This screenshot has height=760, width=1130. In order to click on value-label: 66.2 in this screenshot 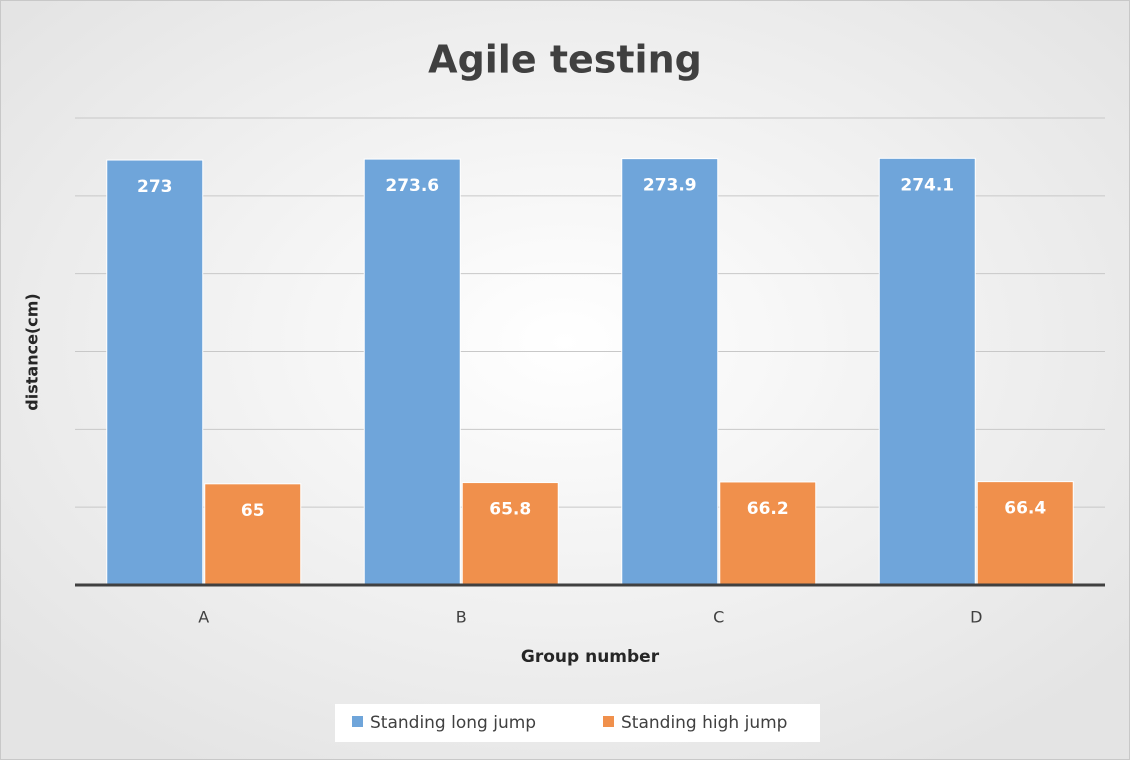, I will do `click(768, 509)`.